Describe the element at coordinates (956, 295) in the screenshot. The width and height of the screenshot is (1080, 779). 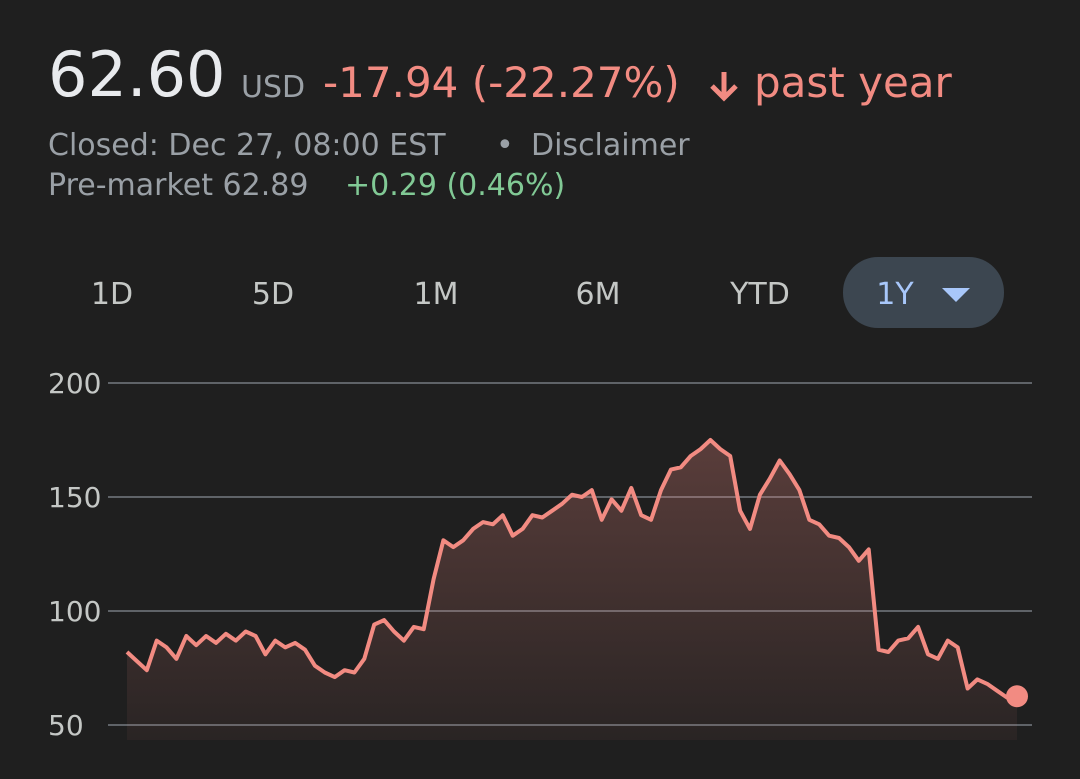
I see `dropdown-icon` at that location.